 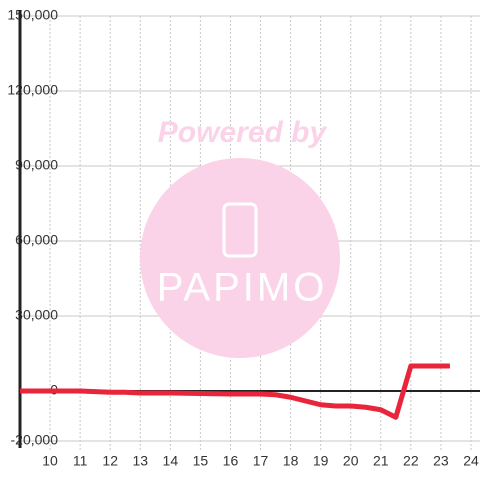 I want to click on watermark-text: PAPIMO, so click(x=242, y=288).